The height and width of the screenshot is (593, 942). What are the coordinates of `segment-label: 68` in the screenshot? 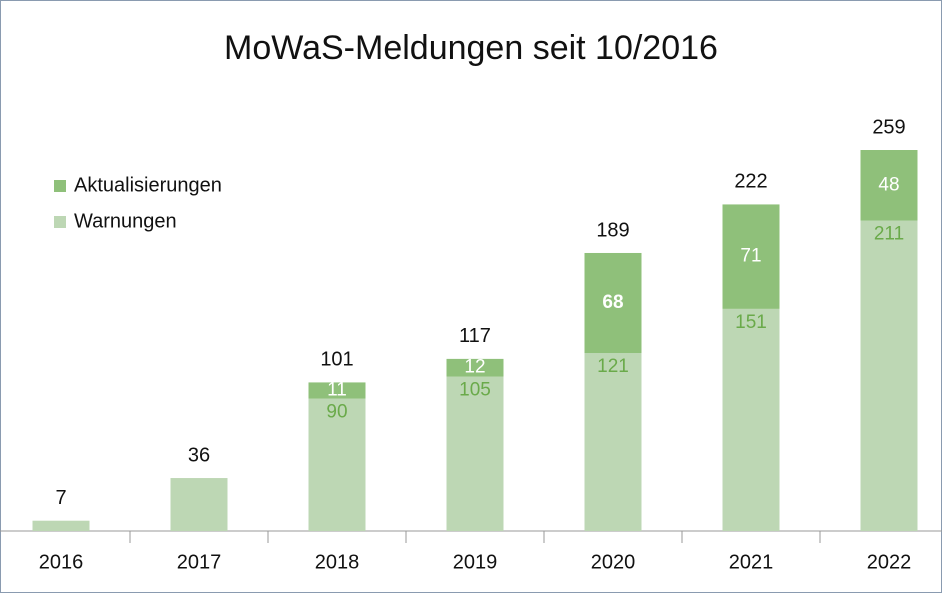 It's located at (612, 302).